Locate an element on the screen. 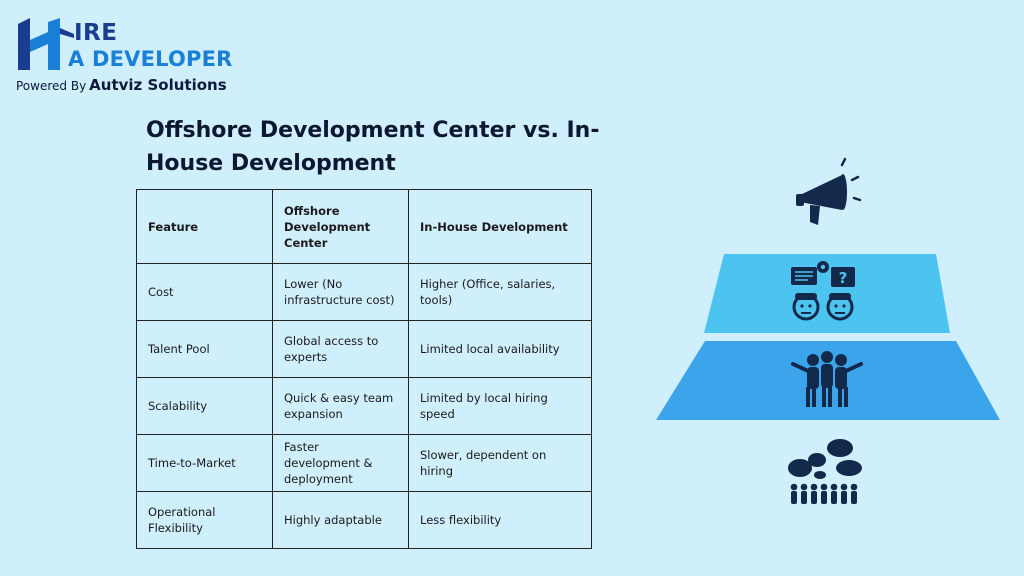 The image size is (1024, 576). cell-offshore: Global access to experts is located at coordinates (340, 349).